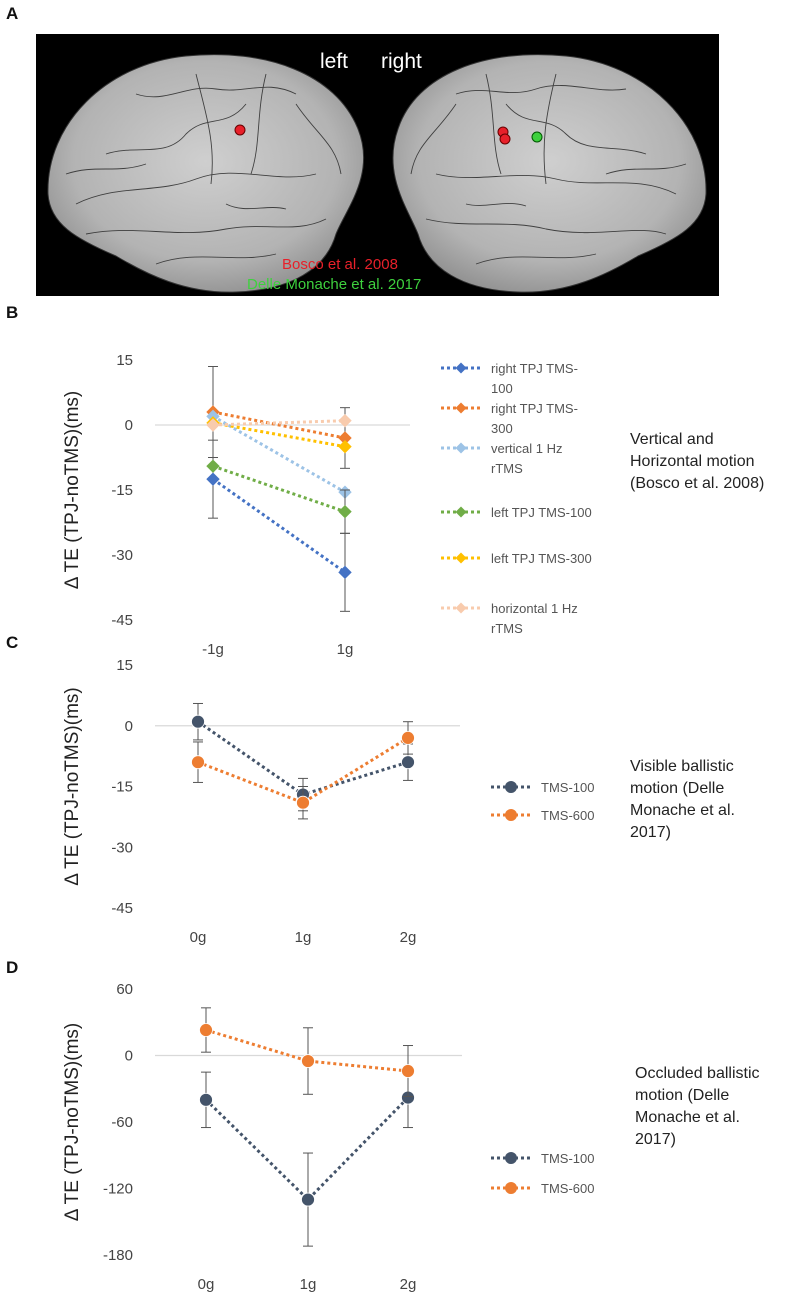 The width and height of the screenshot is (786, 1300). What do you see at coordinates (122, 620) in the screenshot?
I see `chart-b-ytick-4: -45` at bounding box center [122, 620].